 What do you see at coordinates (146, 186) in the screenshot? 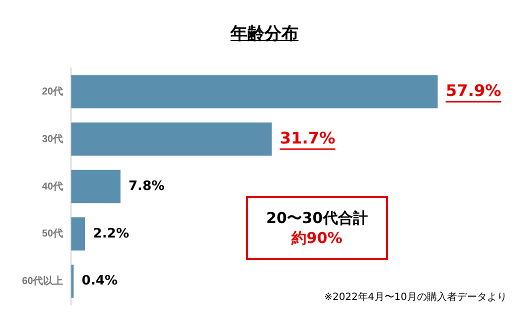
I see `data-label: 7.8%` at bounding box center [146, 186].